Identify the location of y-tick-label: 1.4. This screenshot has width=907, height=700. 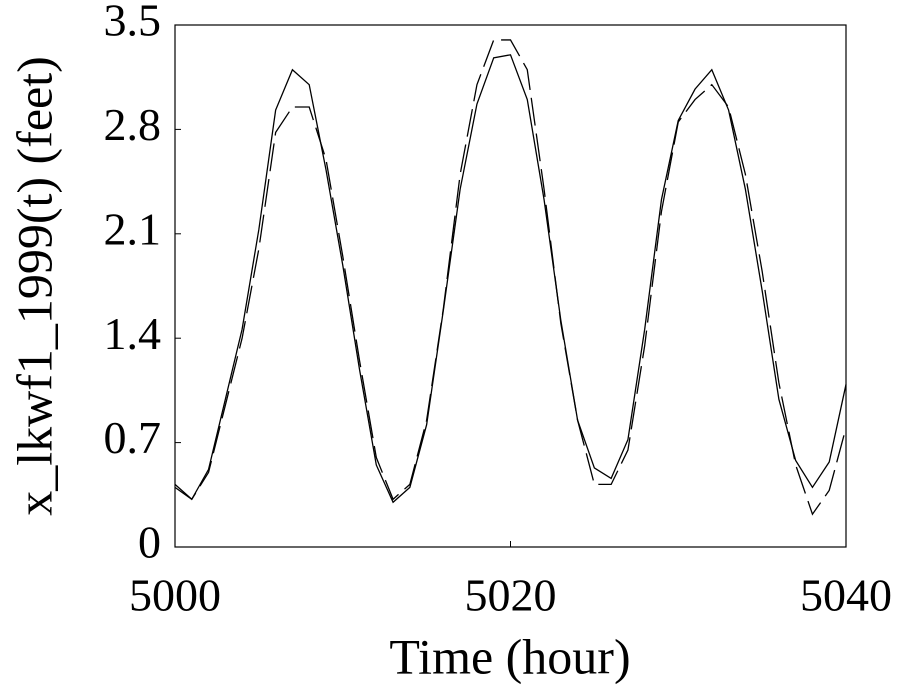
(133, 333).